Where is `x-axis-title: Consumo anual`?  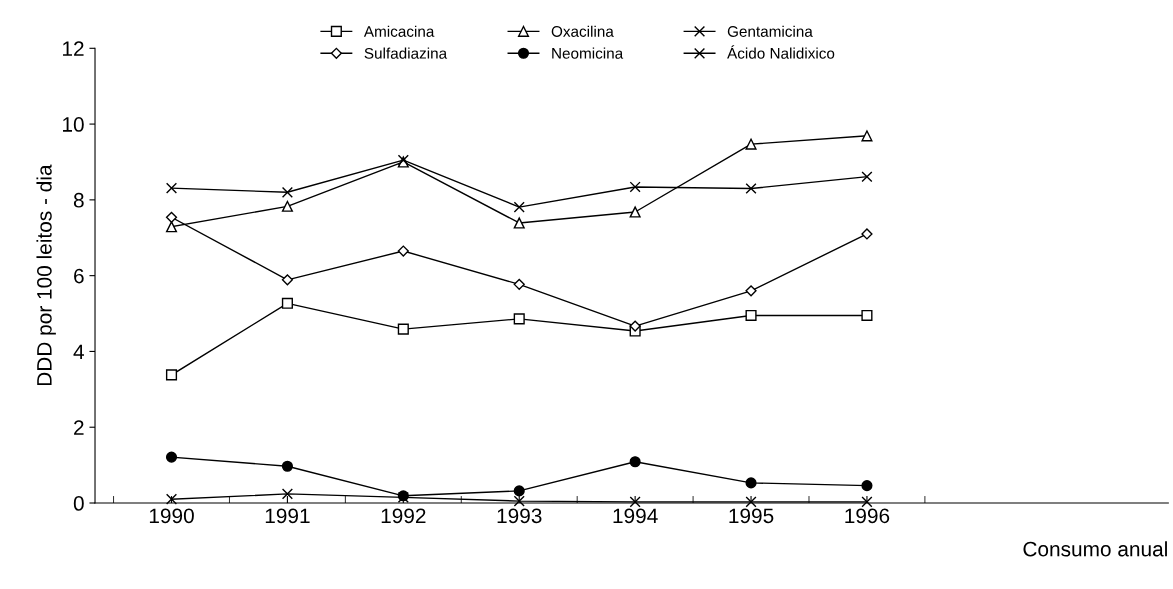 x-axis-title: Consumo anual is located at coordinates (1095, 549).